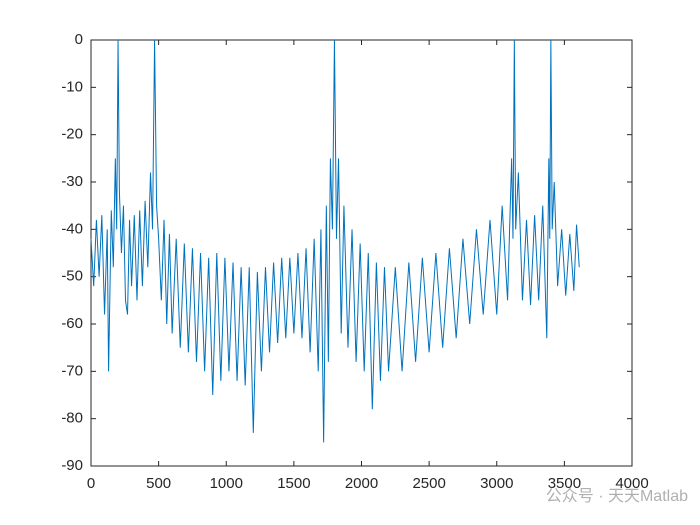 The width and height of the screenshot is (700, 525). Describe the element at coordinates (293, 483) in the screenshot. I see `x-tick-label: 1500` at that location.